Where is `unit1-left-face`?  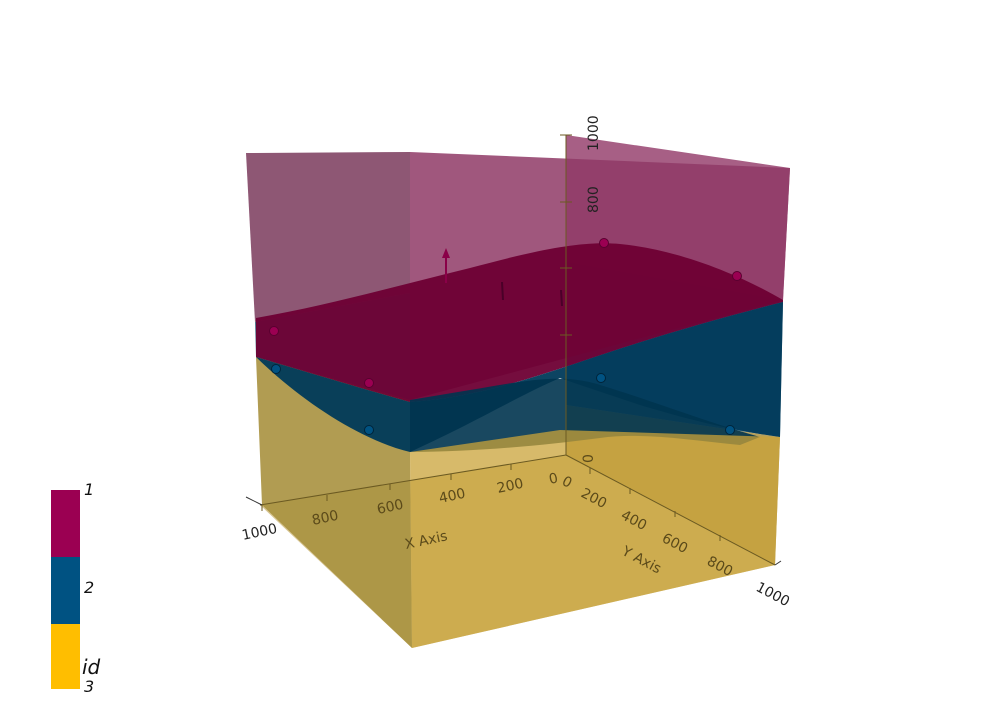 unit1-left-face is located at coordinates (328, 237).